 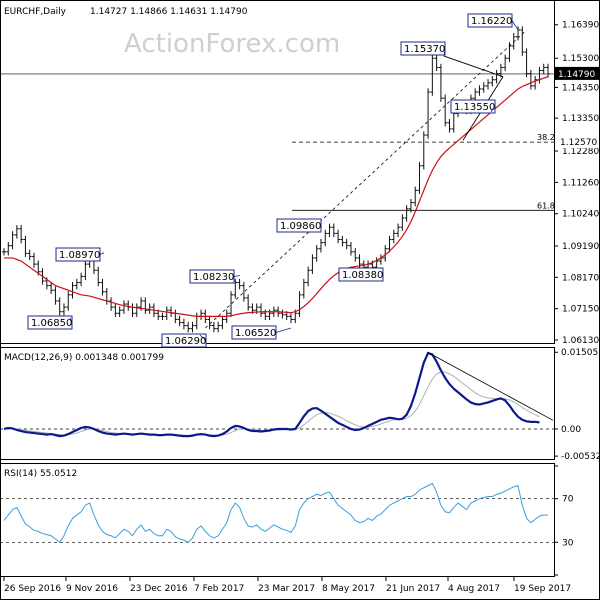 I want to click on macd-y-tick-label: -0.005321, so click(x=580, y=457).